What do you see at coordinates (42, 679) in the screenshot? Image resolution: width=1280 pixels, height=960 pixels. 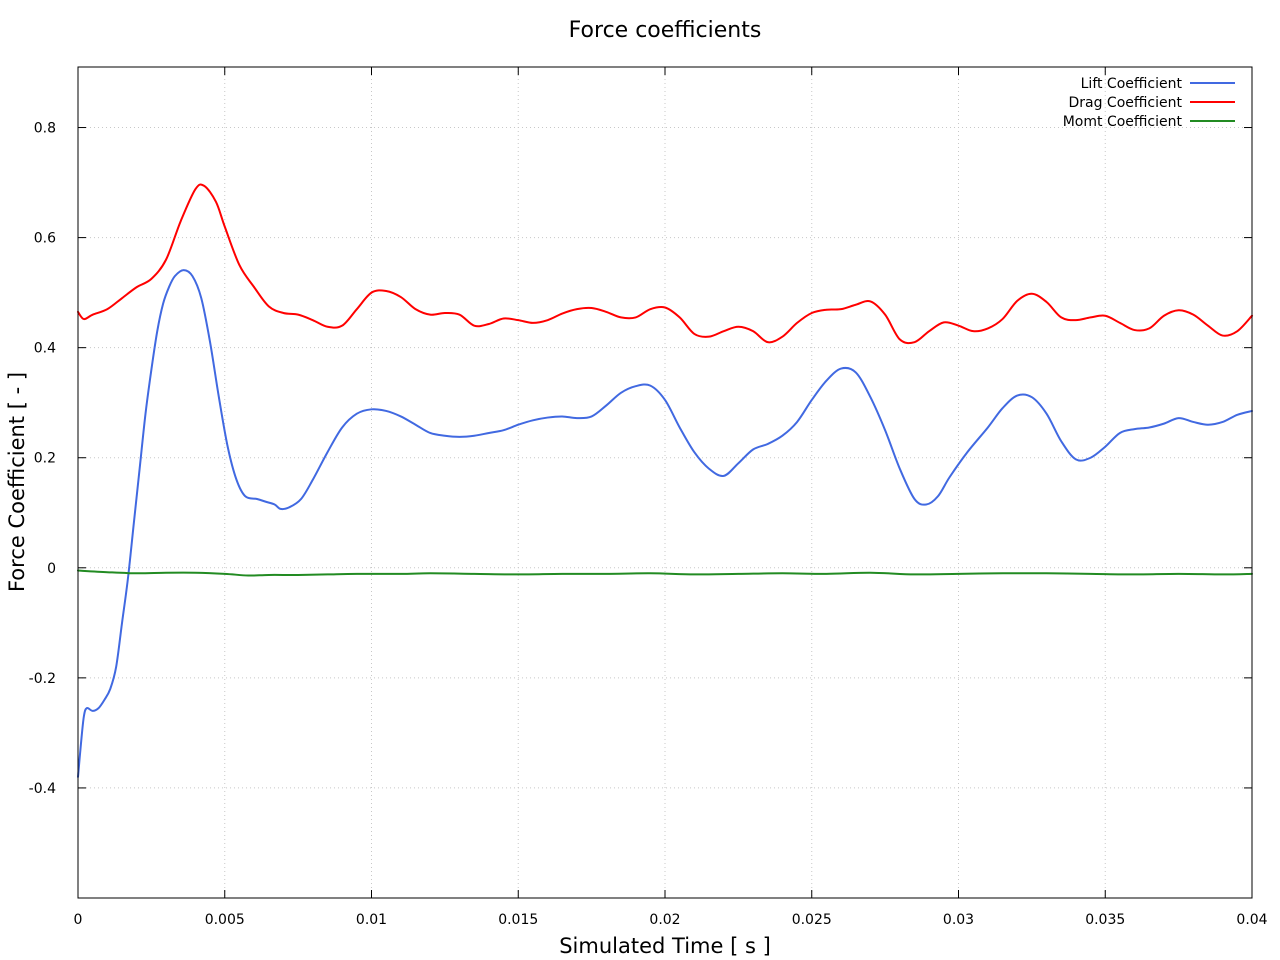 I see `y-tick-label: -0.2` at bounding box center [42, 679].